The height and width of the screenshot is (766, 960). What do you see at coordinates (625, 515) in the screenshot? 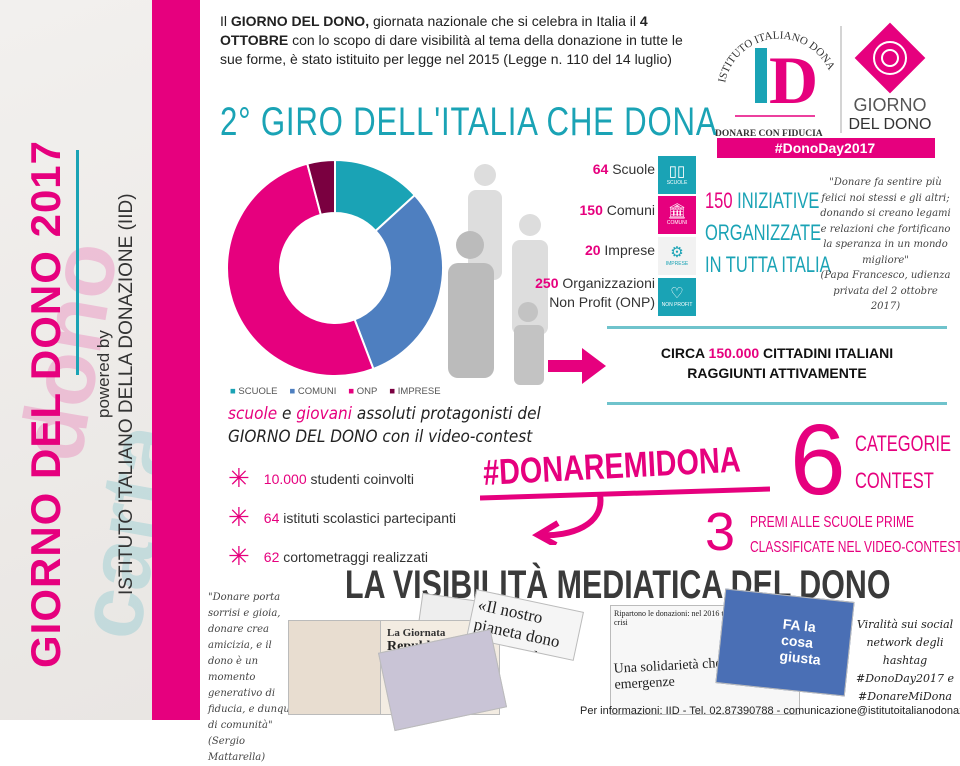
I see `curved-arrow-icon` at bounding box center [625, 515].